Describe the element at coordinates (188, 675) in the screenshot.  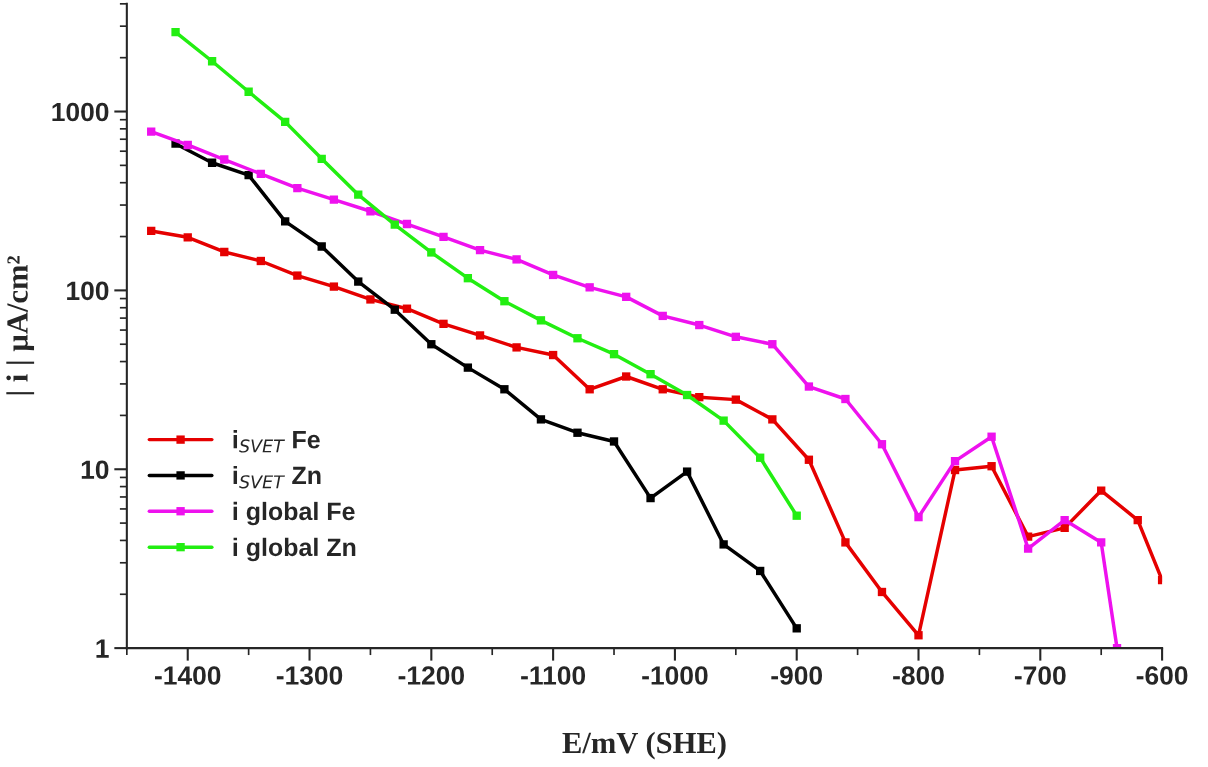
I see `x-tick-label: -1400` at that location.